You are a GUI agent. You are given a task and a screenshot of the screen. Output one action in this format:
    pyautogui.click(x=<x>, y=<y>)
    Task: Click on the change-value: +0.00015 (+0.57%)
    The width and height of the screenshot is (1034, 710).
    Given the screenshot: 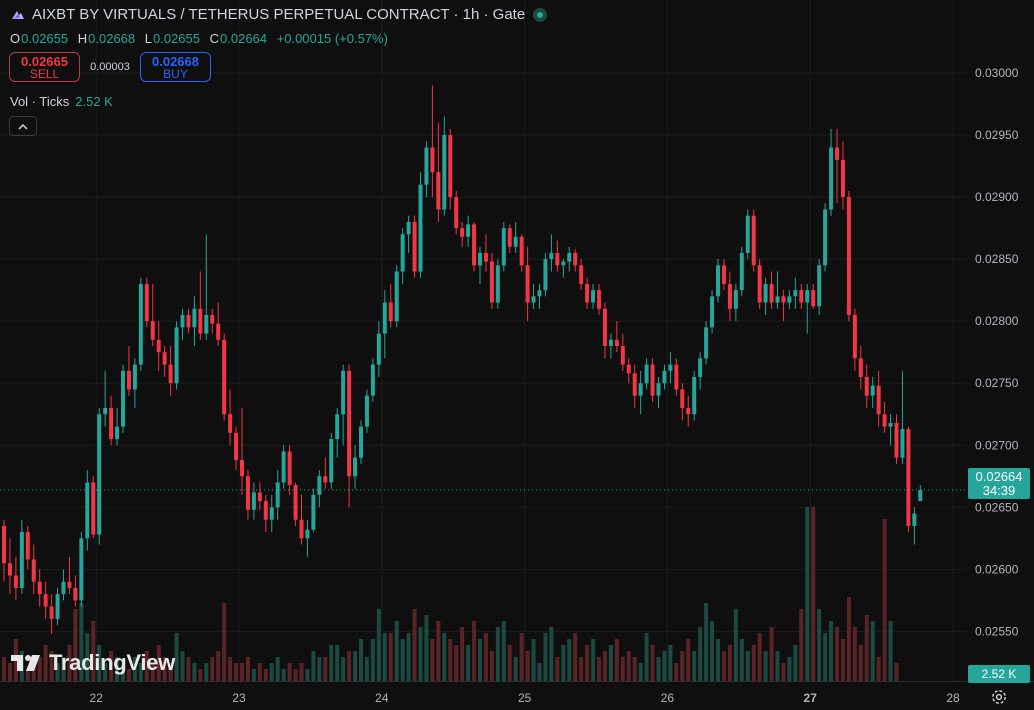 What is the action you would take?
    pyautogui.click(x=332, y=38)
    